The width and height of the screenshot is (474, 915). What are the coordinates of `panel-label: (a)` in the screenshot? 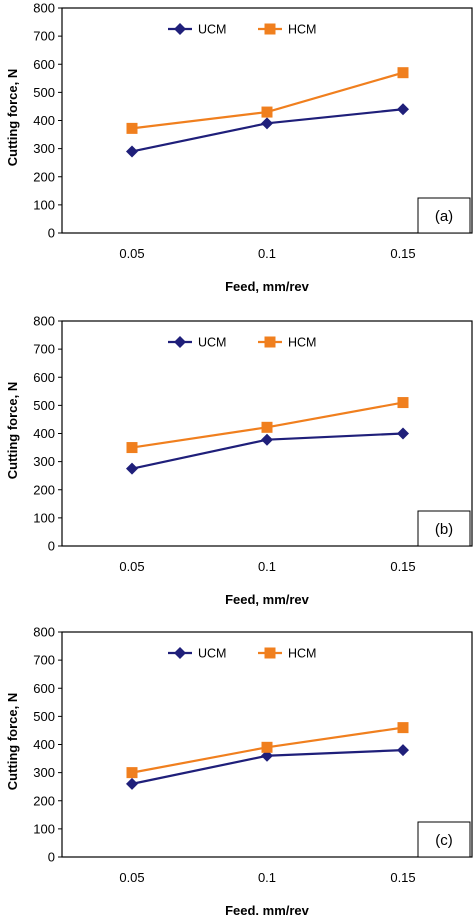 It's located at (444, 216).